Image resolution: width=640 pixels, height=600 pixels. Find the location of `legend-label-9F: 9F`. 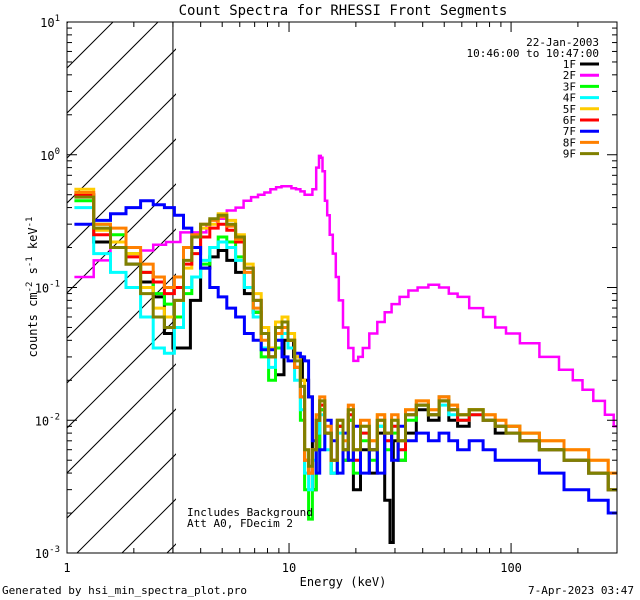

legend-label-9F: 9F is located at coordinates (569, 154).